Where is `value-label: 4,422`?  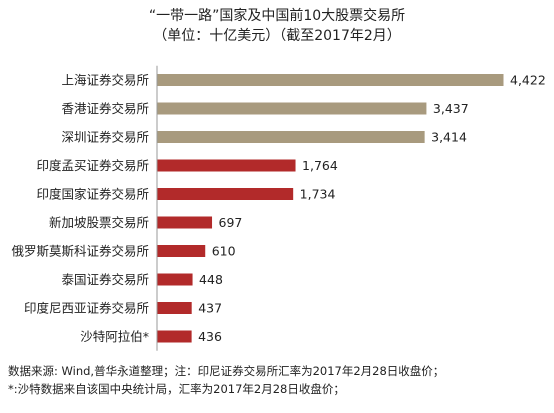 value-label: 4,422 is located at coordinates (528, 80).